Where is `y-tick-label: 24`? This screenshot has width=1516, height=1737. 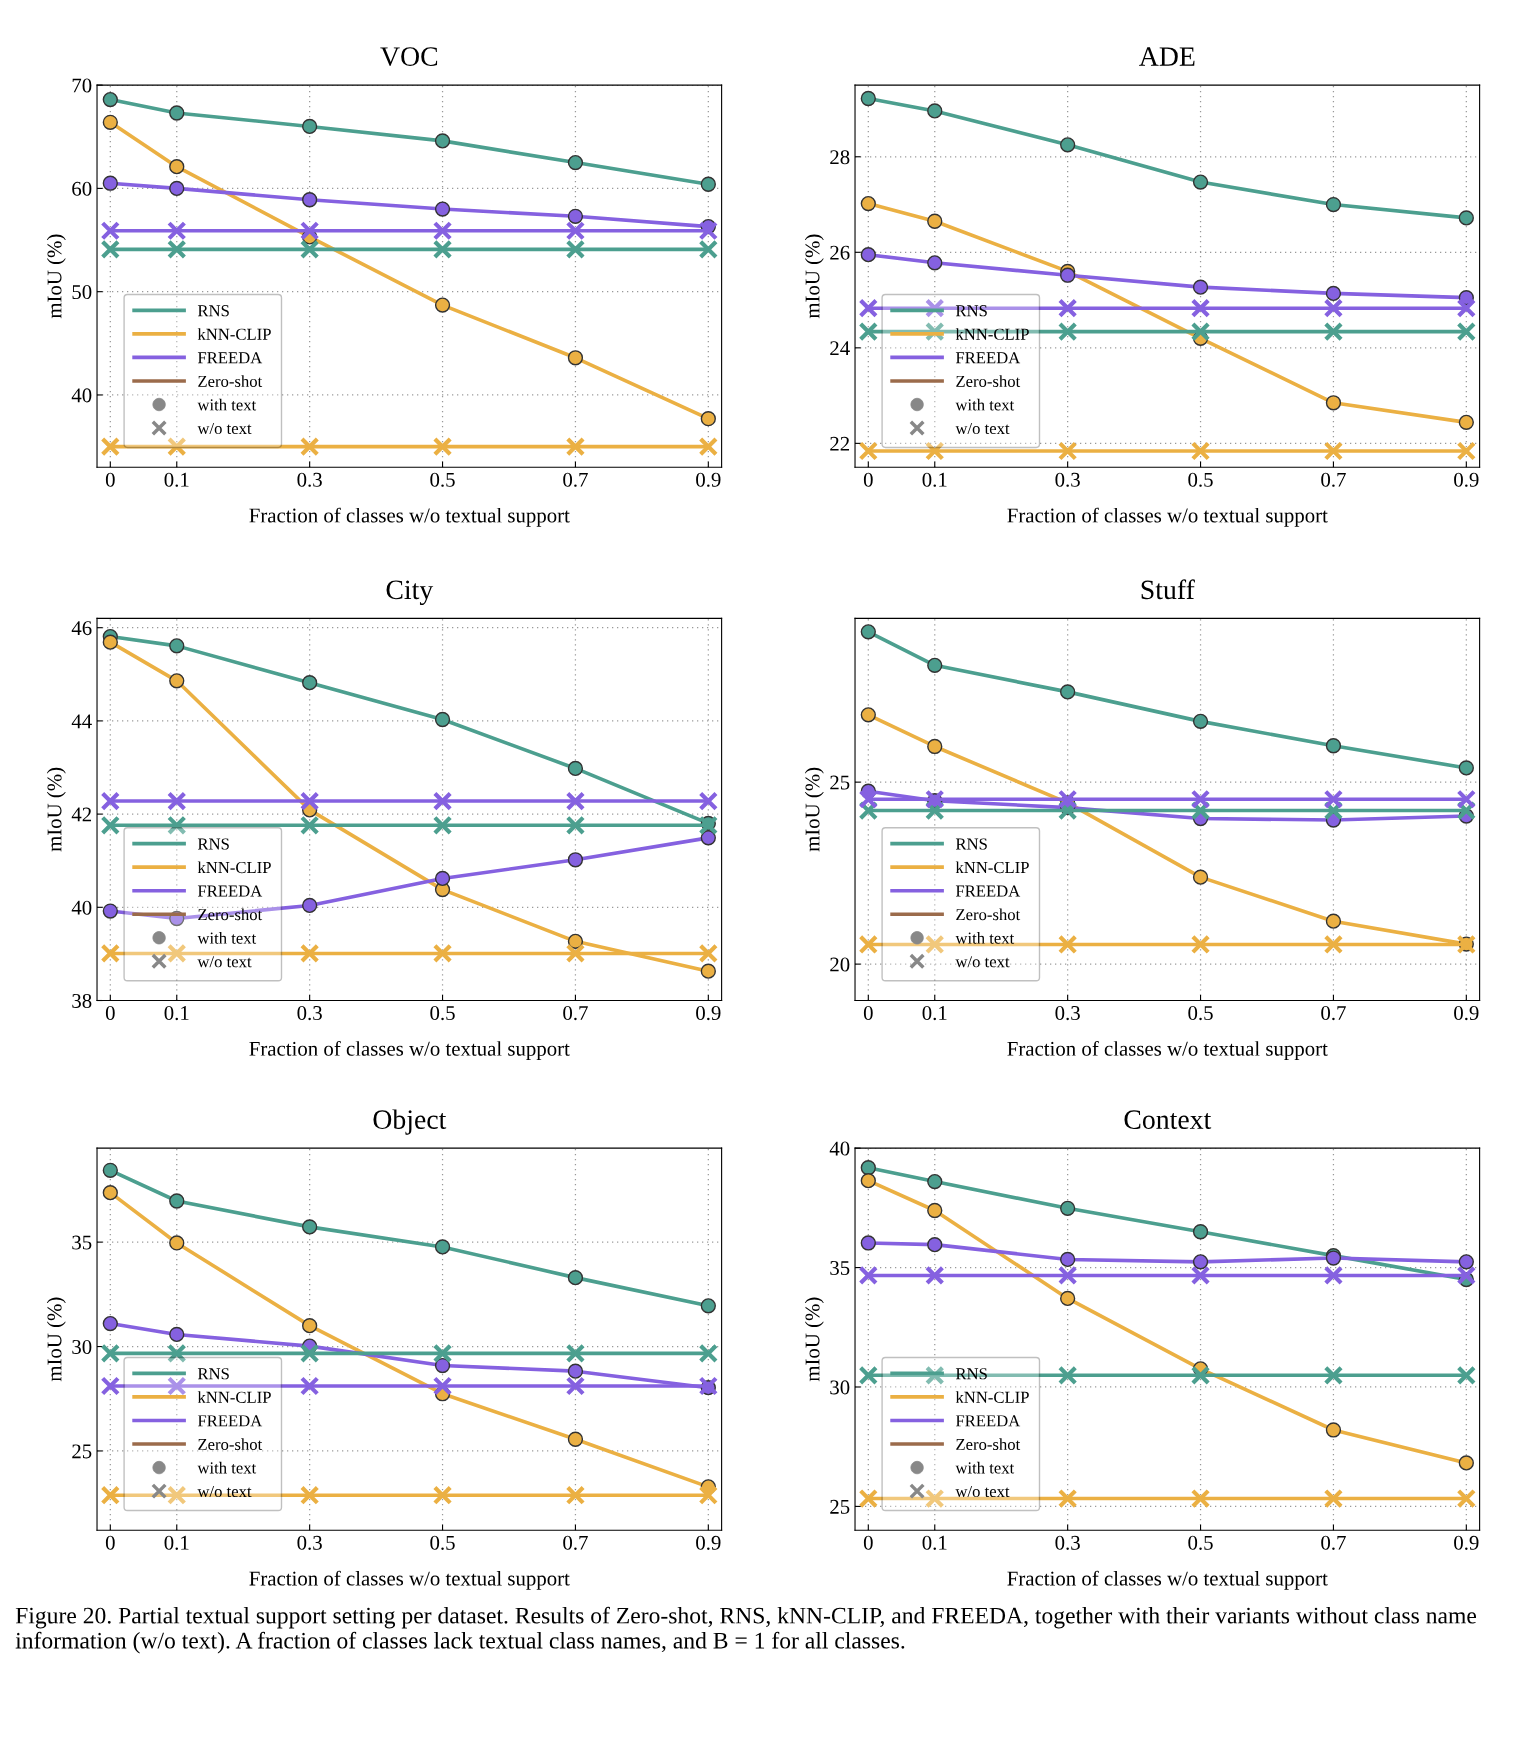
y-tick-label: 24 is located at coordinates (840, 348).